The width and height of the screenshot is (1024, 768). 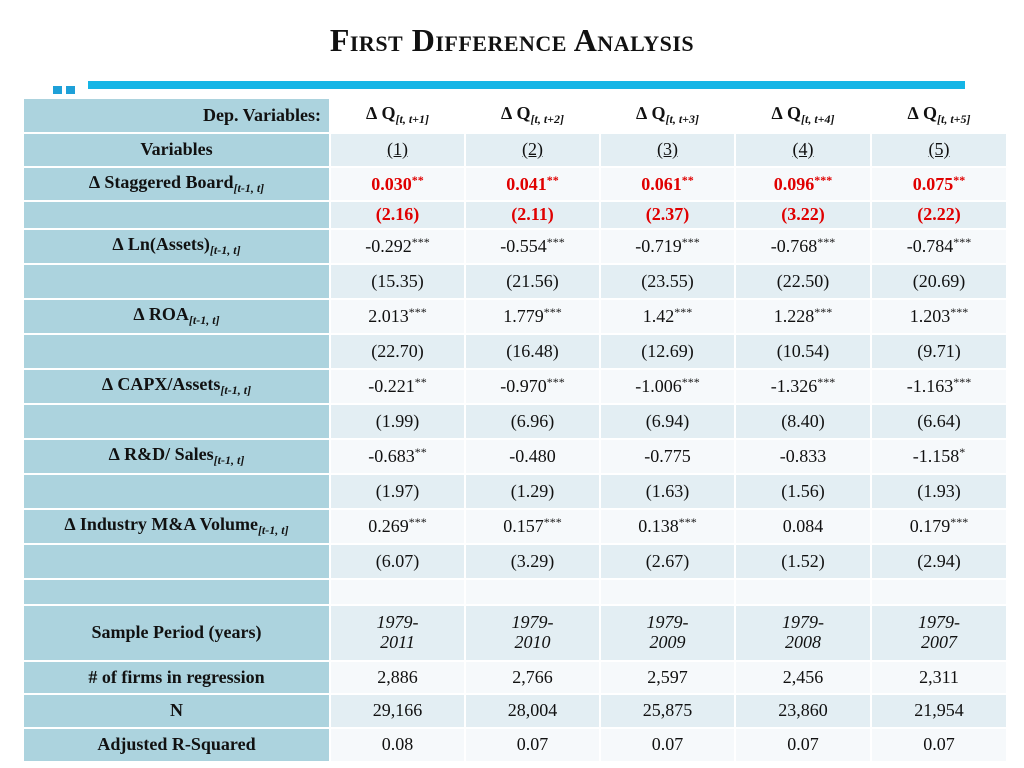 What do you see at coordinates (397, 150) in the screenshot?
I see `column-number: (1)` at bounding box center [397, 150].